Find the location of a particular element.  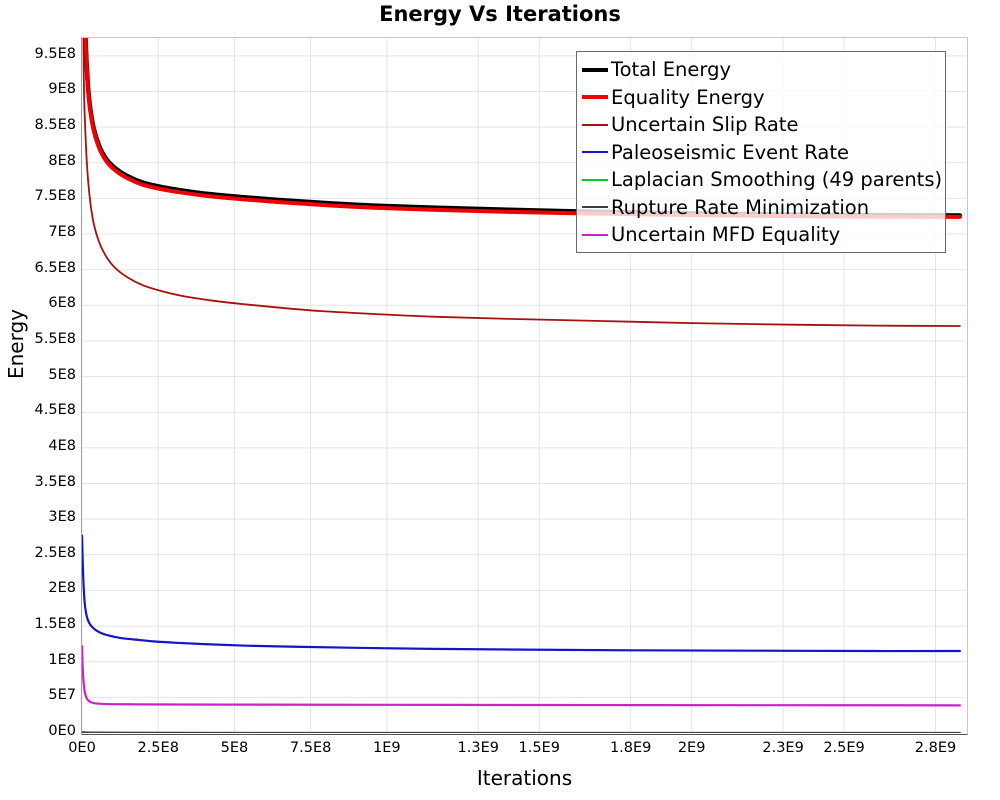

y-tick-label: 3E8 is located at coordinates (62, 517).